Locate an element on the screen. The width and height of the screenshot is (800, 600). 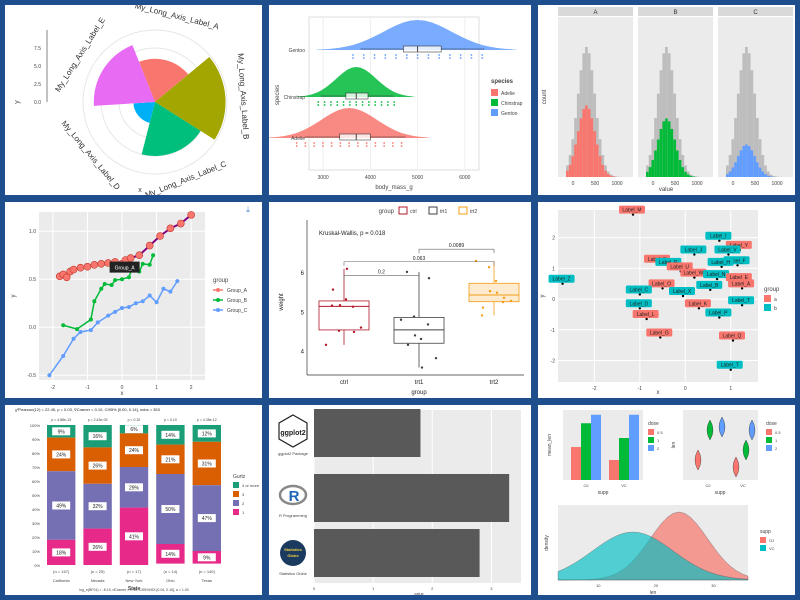
x-tick-label: 1 is located at coordinates (373, 588).